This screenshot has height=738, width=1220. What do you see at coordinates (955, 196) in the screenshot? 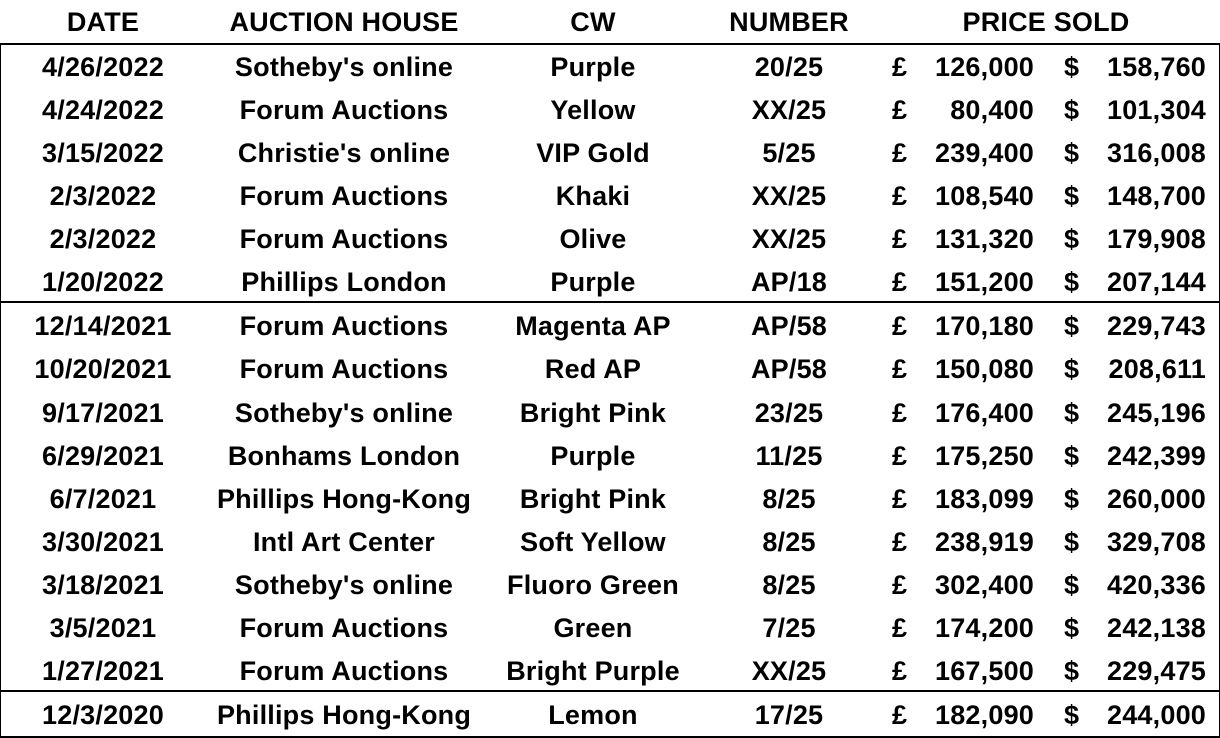
I see `cell-price-gbp: £108,540` at bounding box center [955, 196].